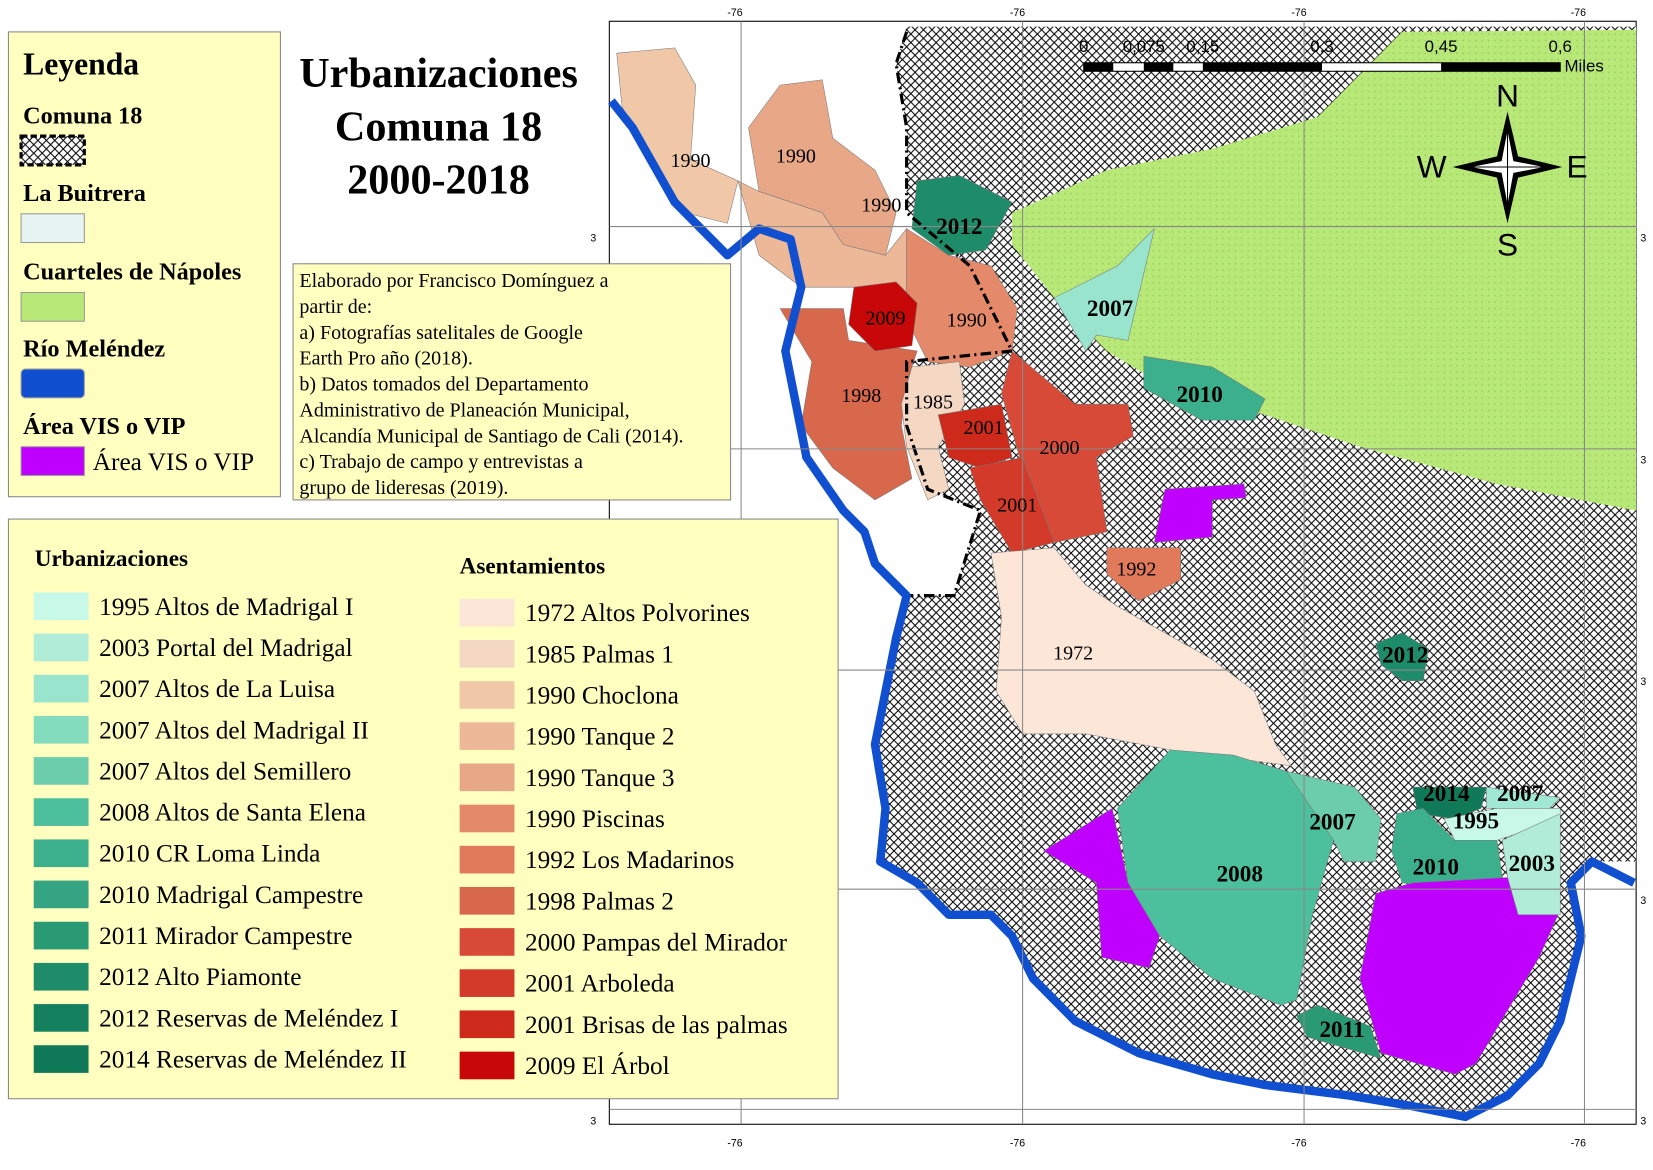 This screenshot has height=1170, width=1653. What do you see at coordinates (656, 1025) in the screenshot?
I see `class-label: 2001 Brisas de las palmas` at bounding box center [656, 1025].